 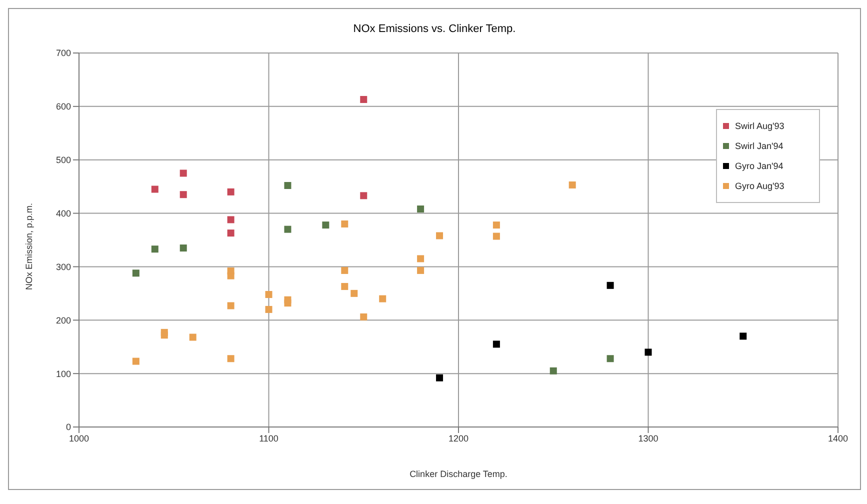 I want to click on y-tick-label: 300, so click(x=63, y=267).